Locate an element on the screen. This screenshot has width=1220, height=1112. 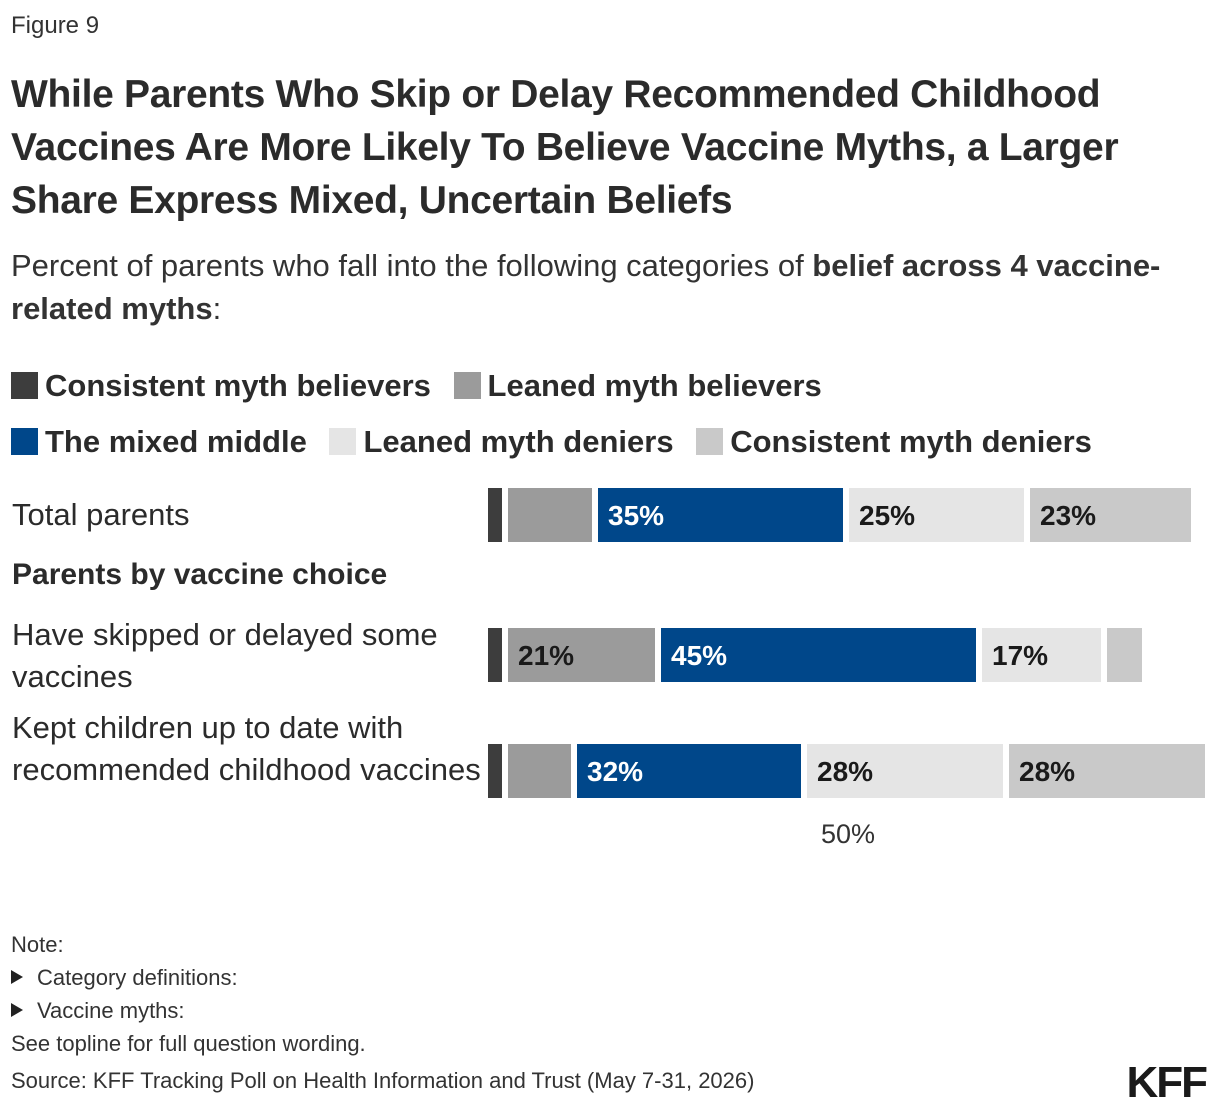
bar-leaned-deniers-row0 is located at coordinates (936, 515).